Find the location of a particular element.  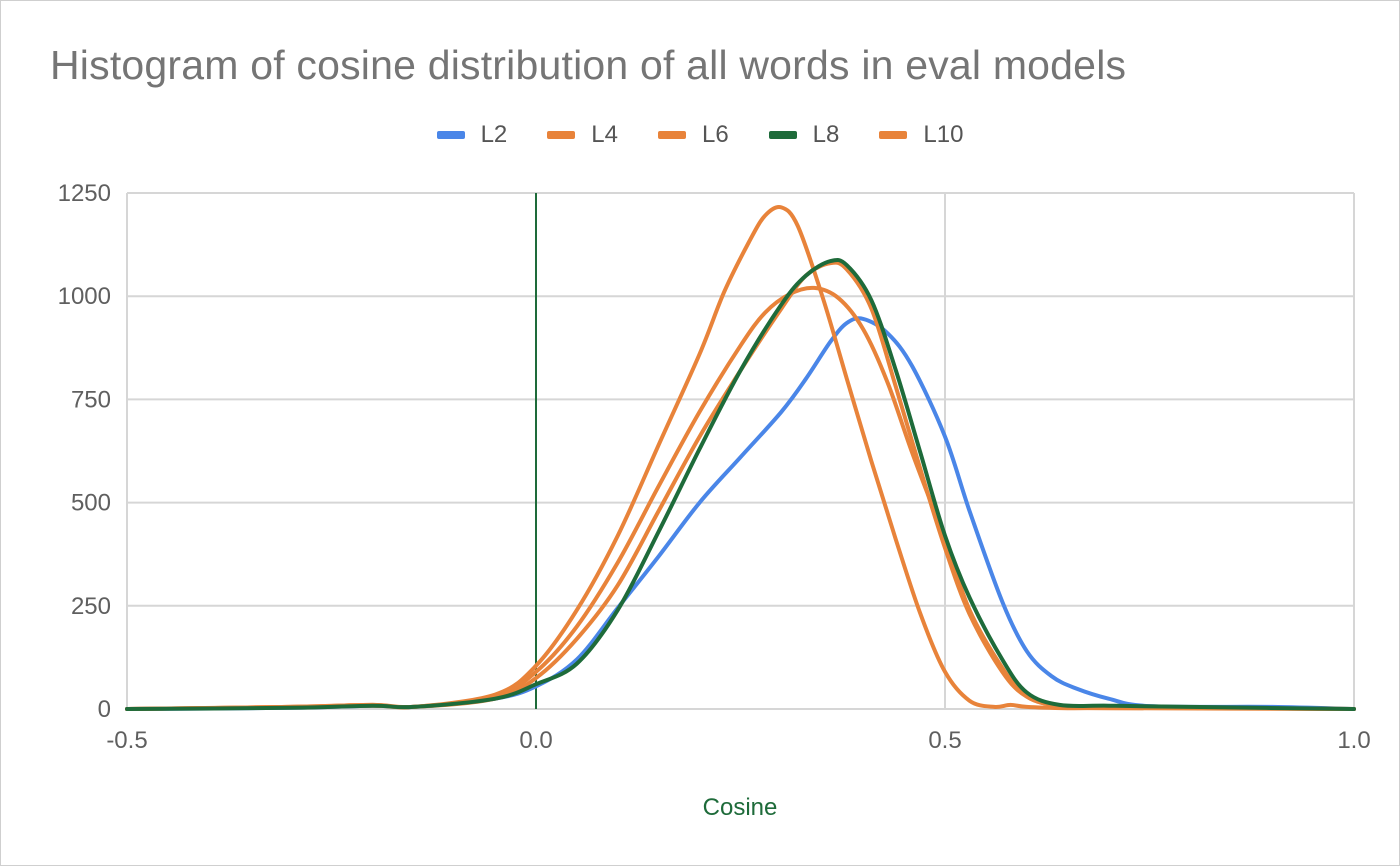

y-tick-label: 1000 is located at coordinates (84, 296).